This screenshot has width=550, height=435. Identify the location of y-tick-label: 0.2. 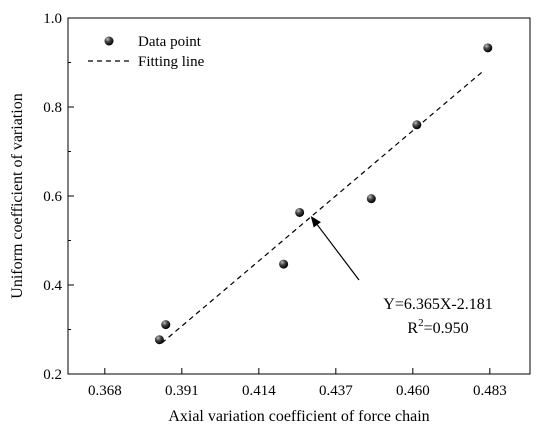
(52, 375).